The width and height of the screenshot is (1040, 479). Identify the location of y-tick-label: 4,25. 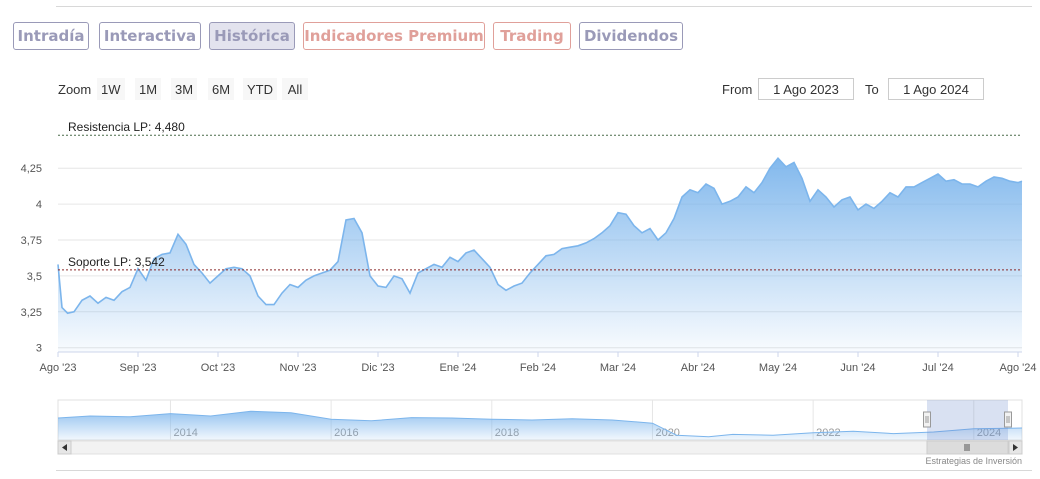
(31, 169).